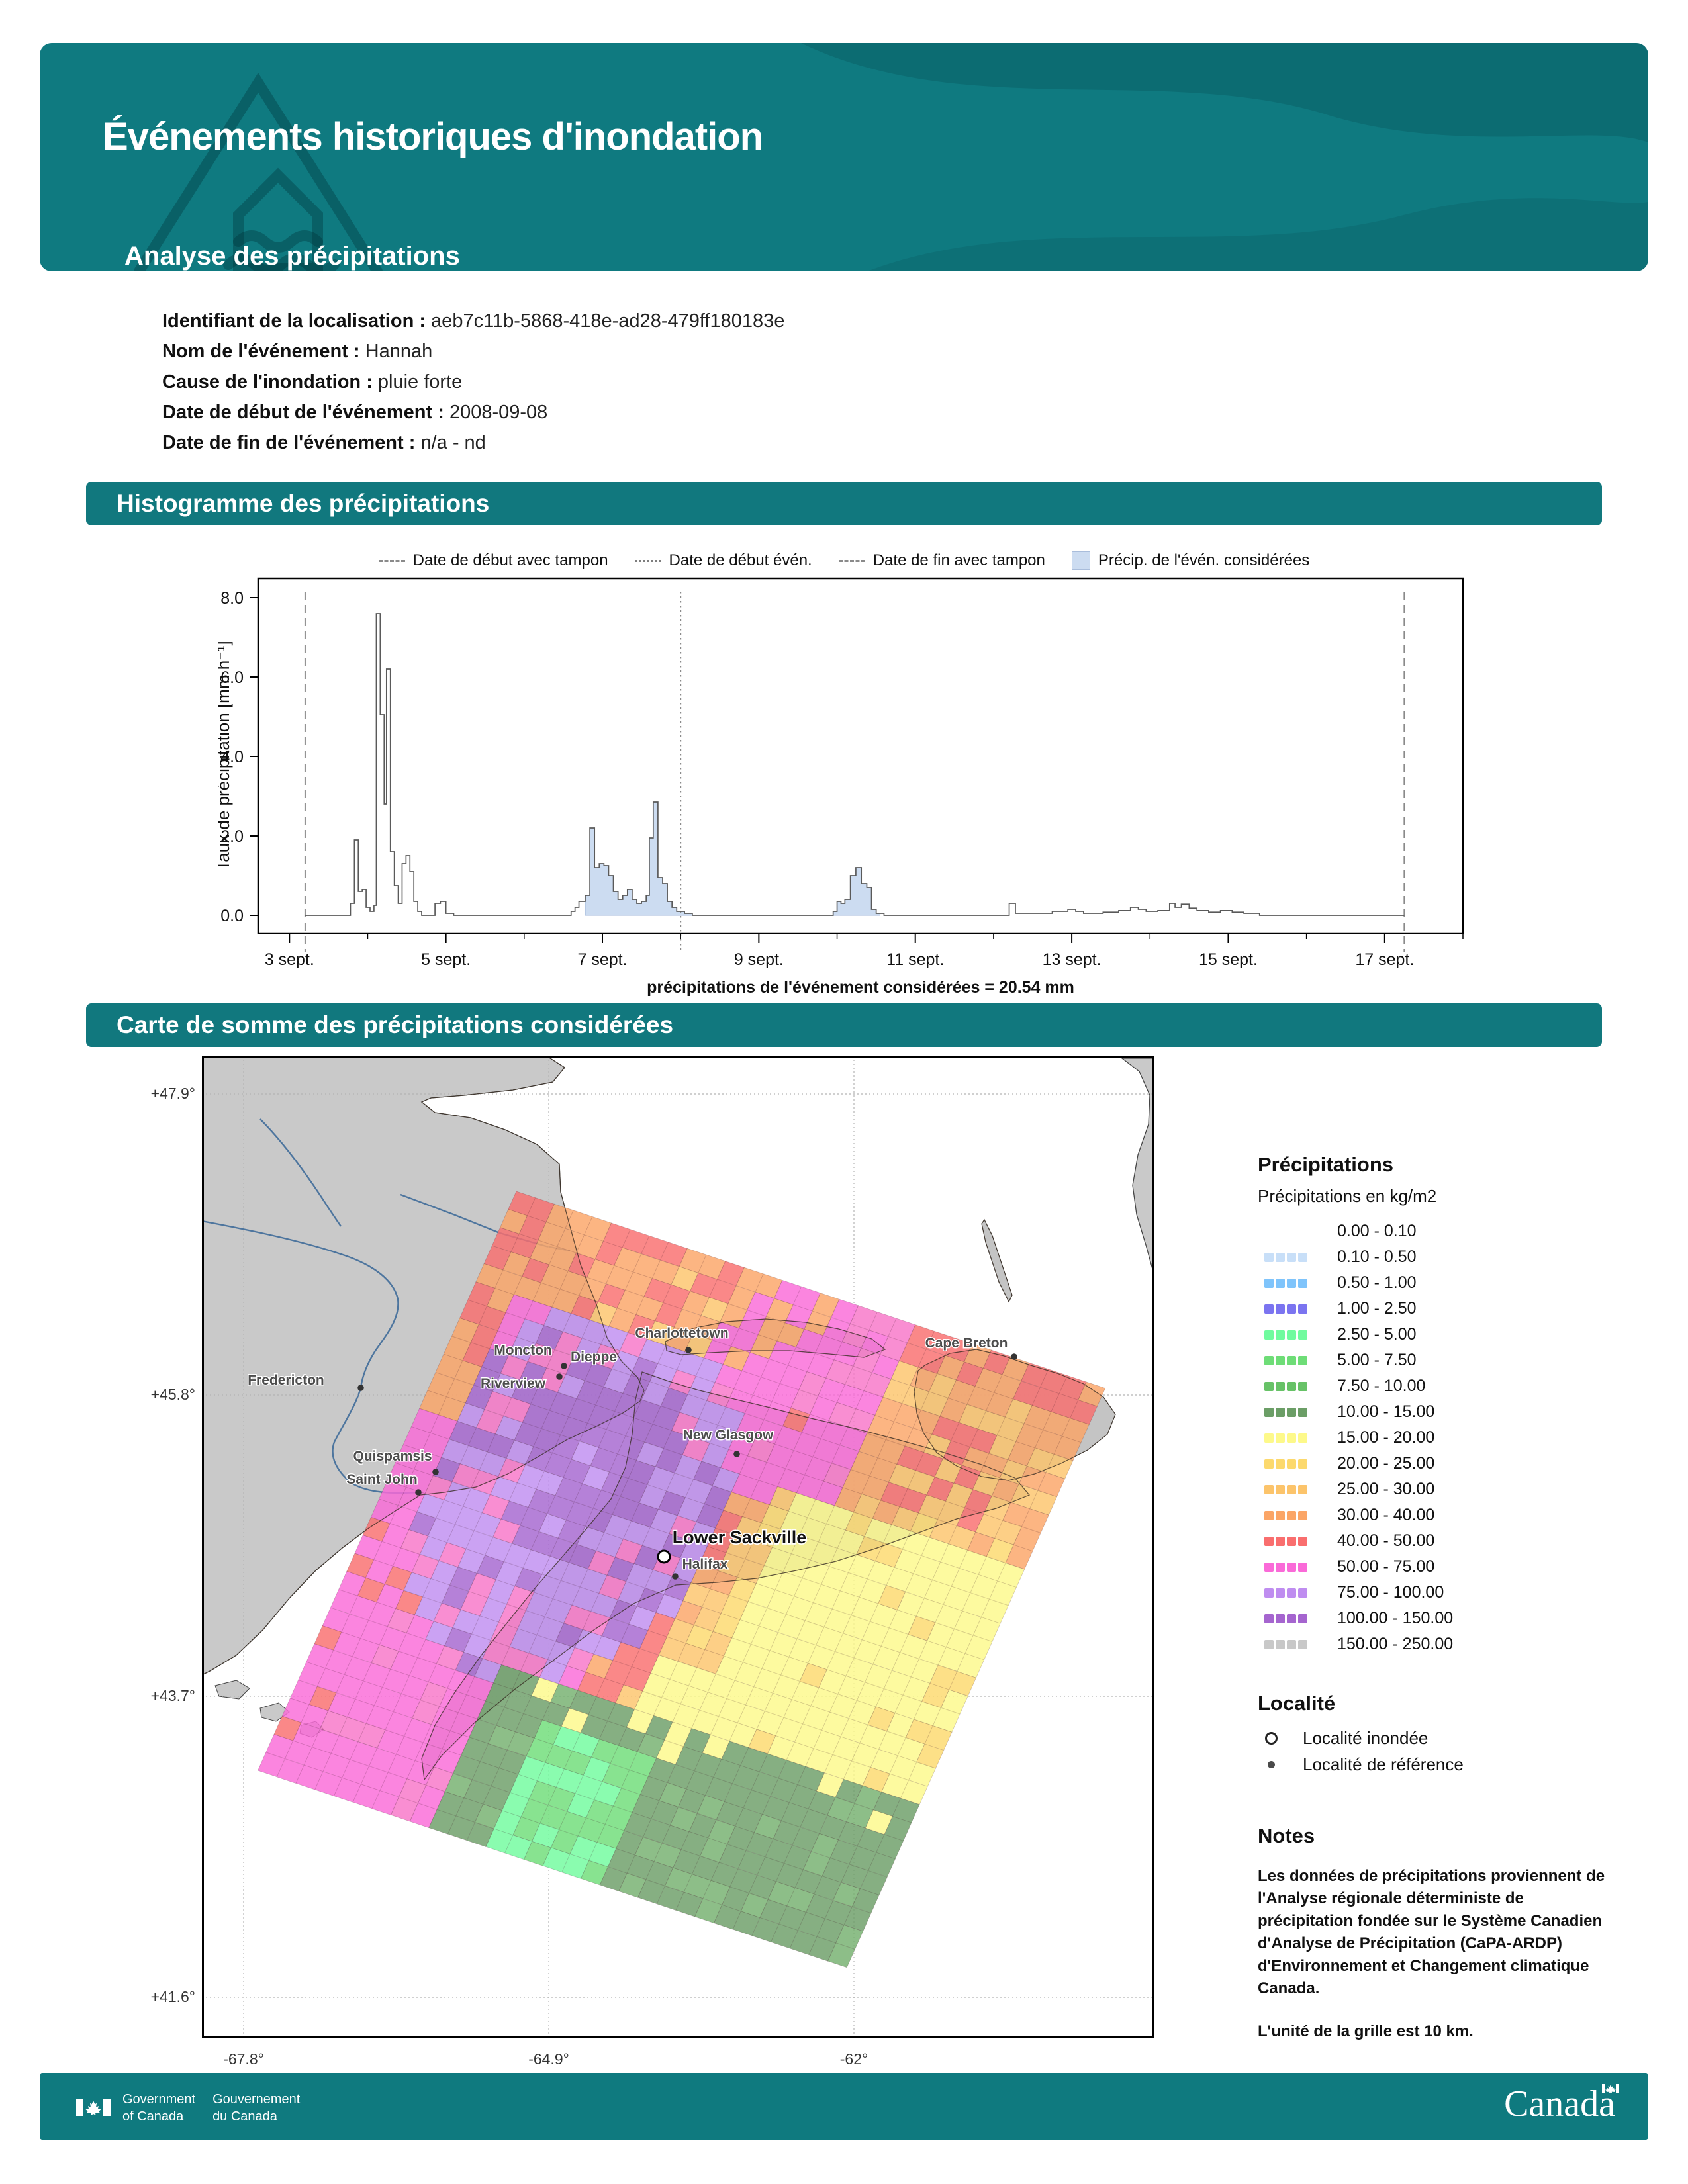 This screenshot has width=1688, height=2184. I want to click on dotted-line-sample, so click(647, 560).